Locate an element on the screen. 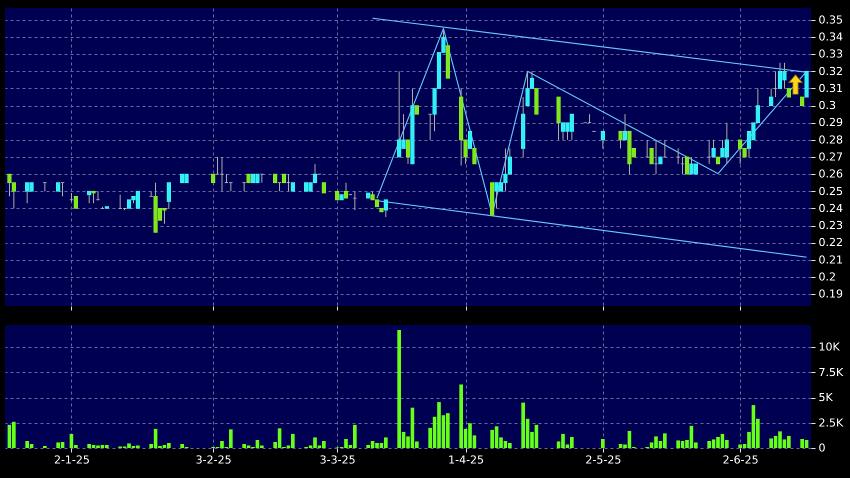 This screenshot has width=850, height=478. y-tick-label: 0.19 is located at coordinates (830, 294).